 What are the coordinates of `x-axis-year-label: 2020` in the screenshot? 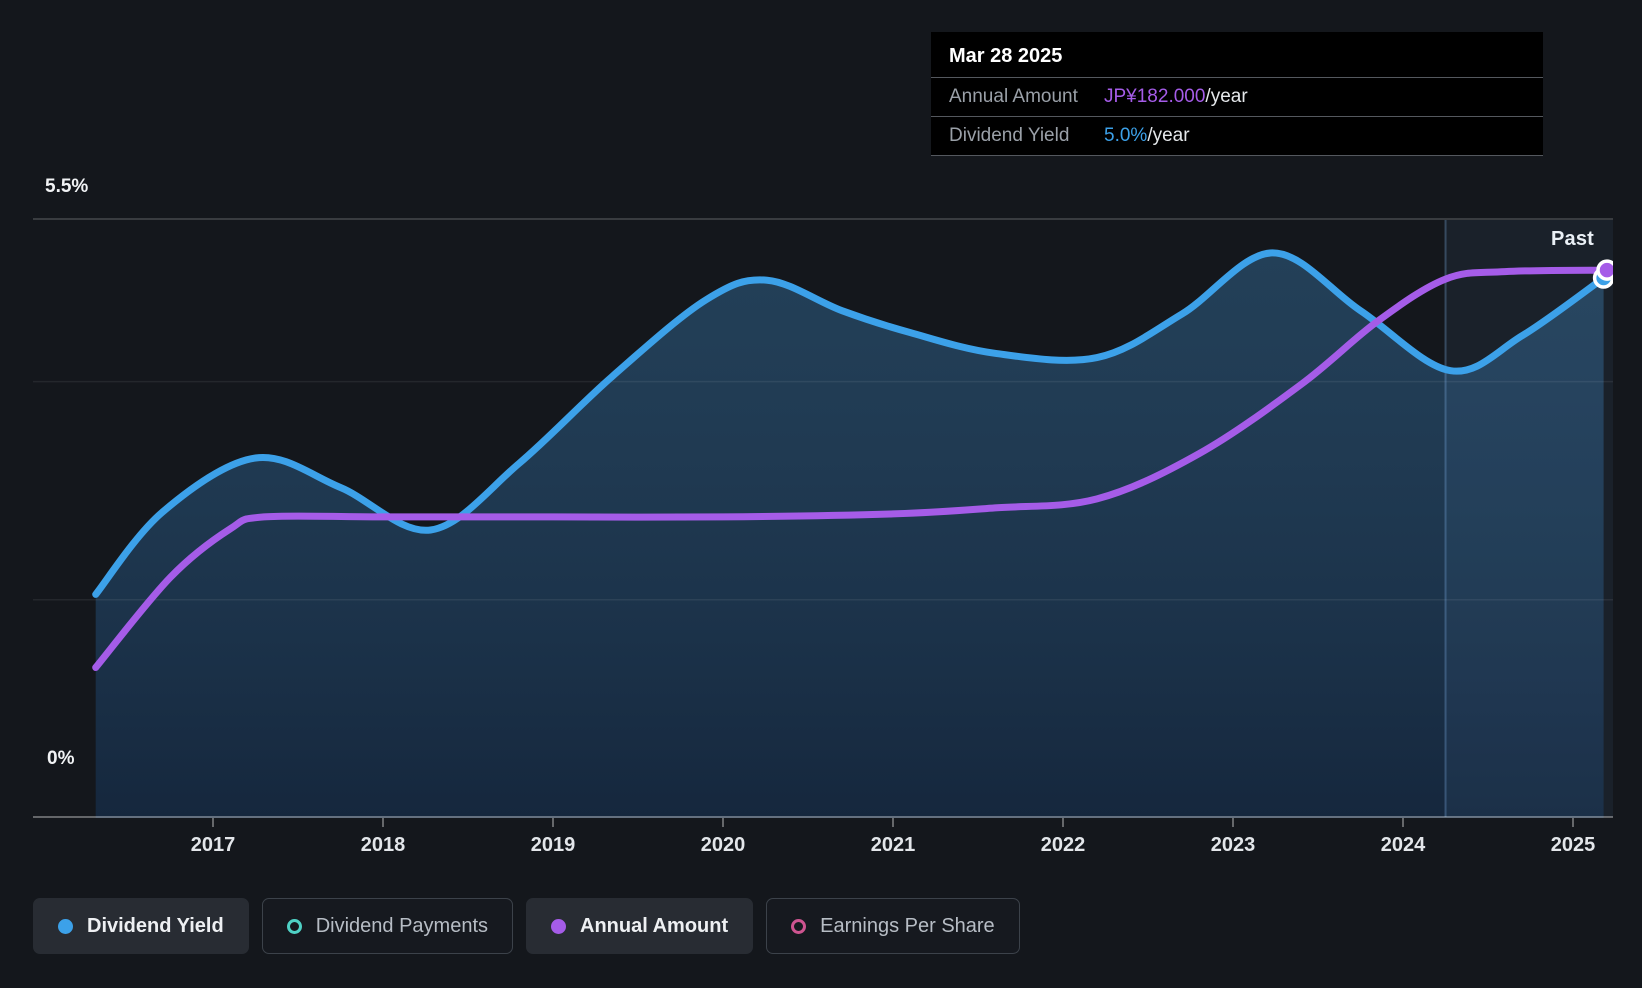 It's located at (723, 845).